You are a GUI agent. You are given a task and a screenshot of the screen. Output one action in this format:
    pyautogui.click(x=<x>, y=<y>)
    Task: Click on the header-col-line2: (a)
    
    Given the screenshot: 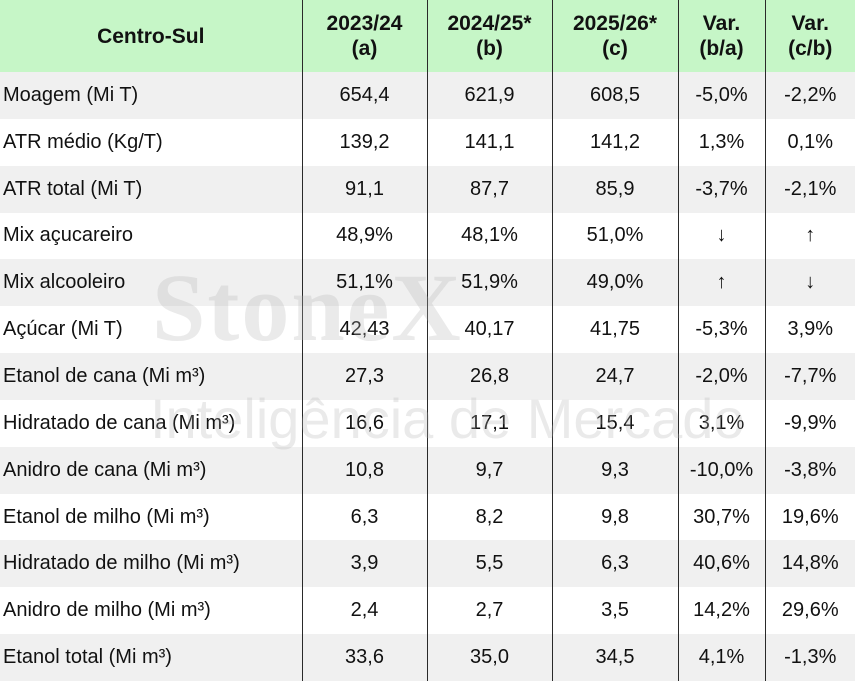 What is the action you would take?
    pyautogui.click(x=364, y=48)
    